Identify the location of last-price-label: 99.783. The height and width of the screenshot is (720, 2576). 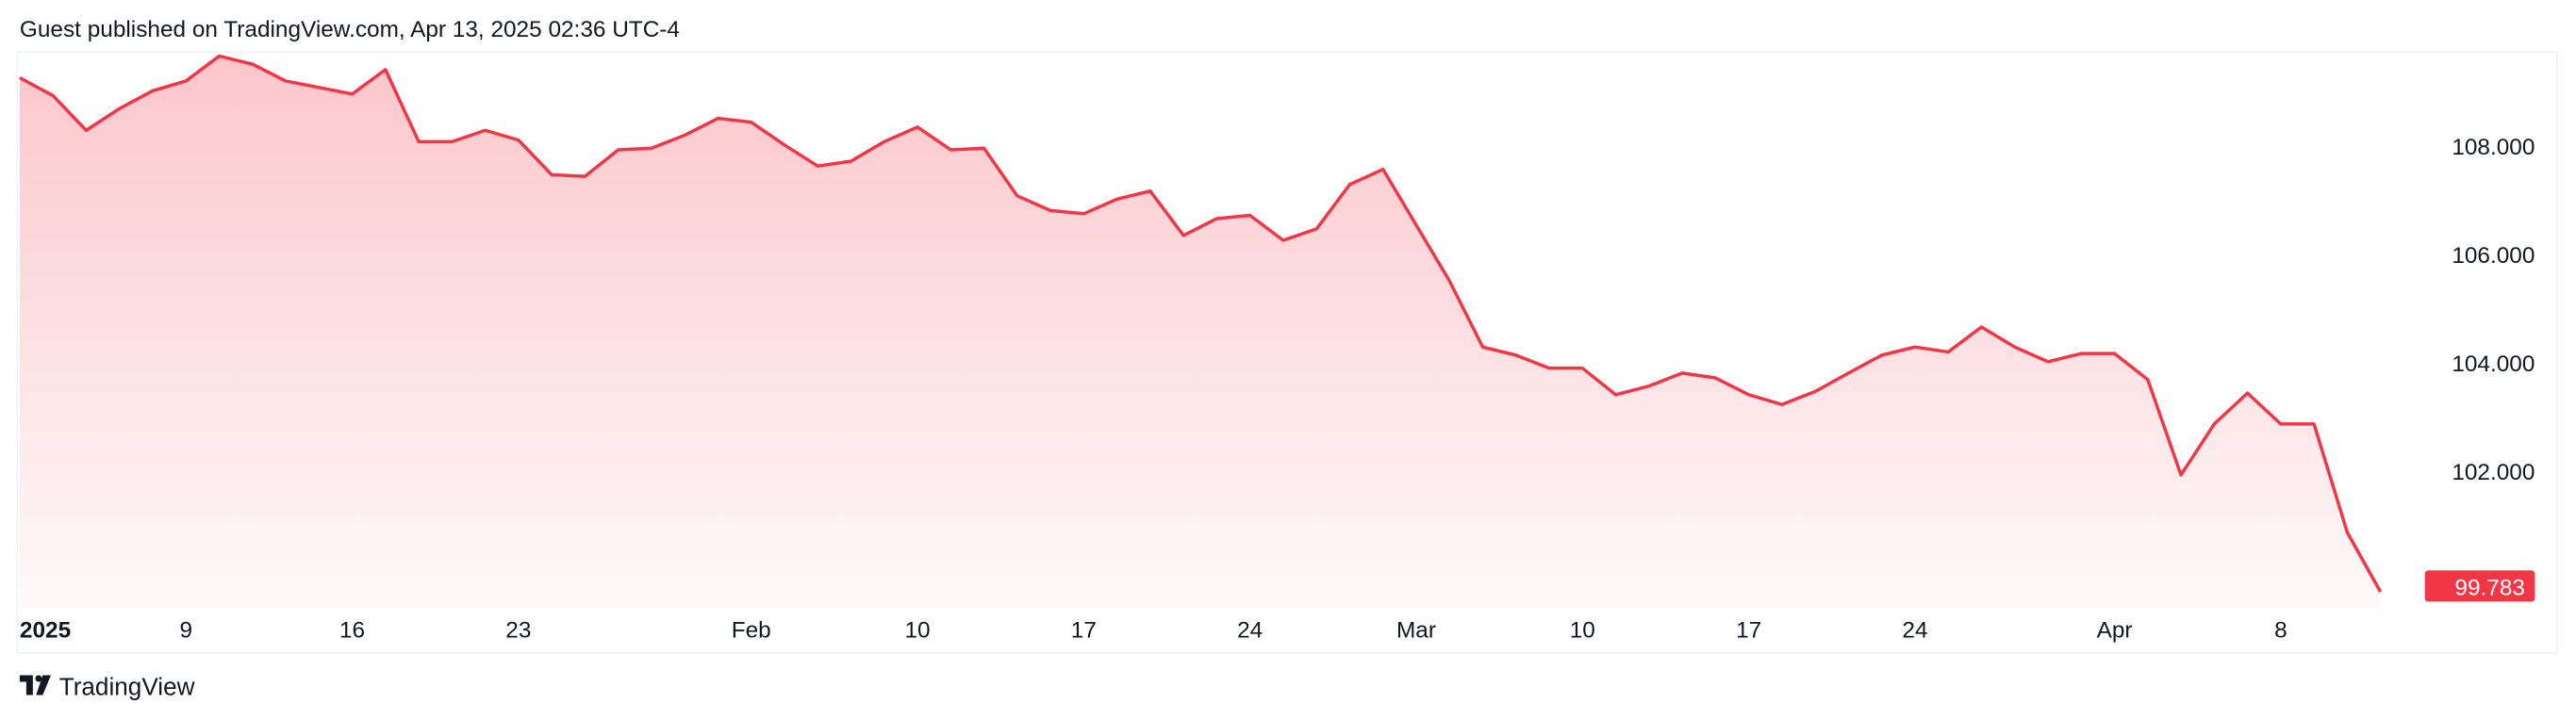
(2489, 587).